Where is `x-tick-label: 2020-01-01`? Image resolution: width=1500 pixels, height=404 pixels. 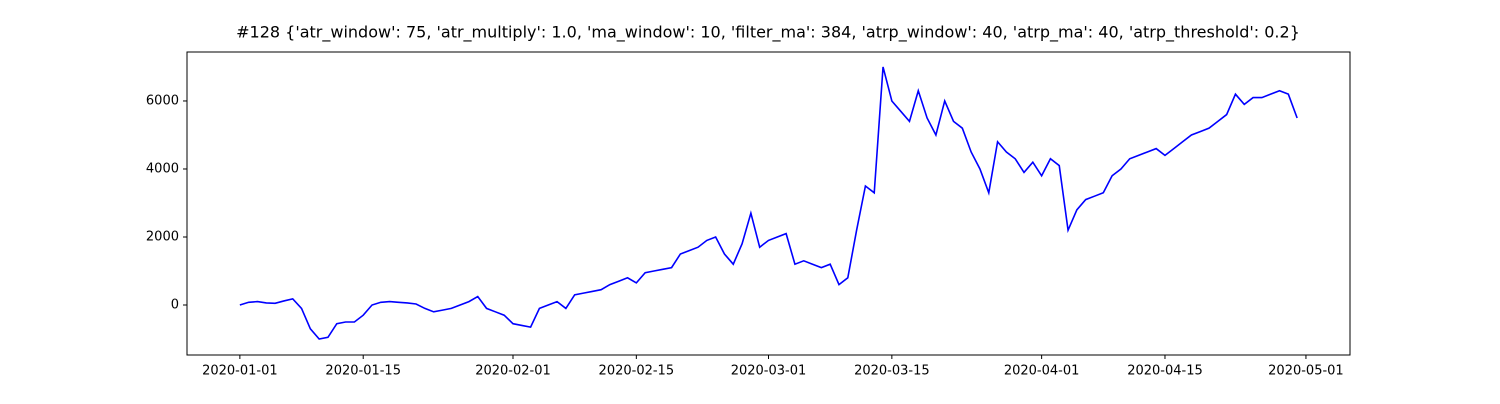 x-tick-label: 2020-01-01 is located at coordinates (240, 371).